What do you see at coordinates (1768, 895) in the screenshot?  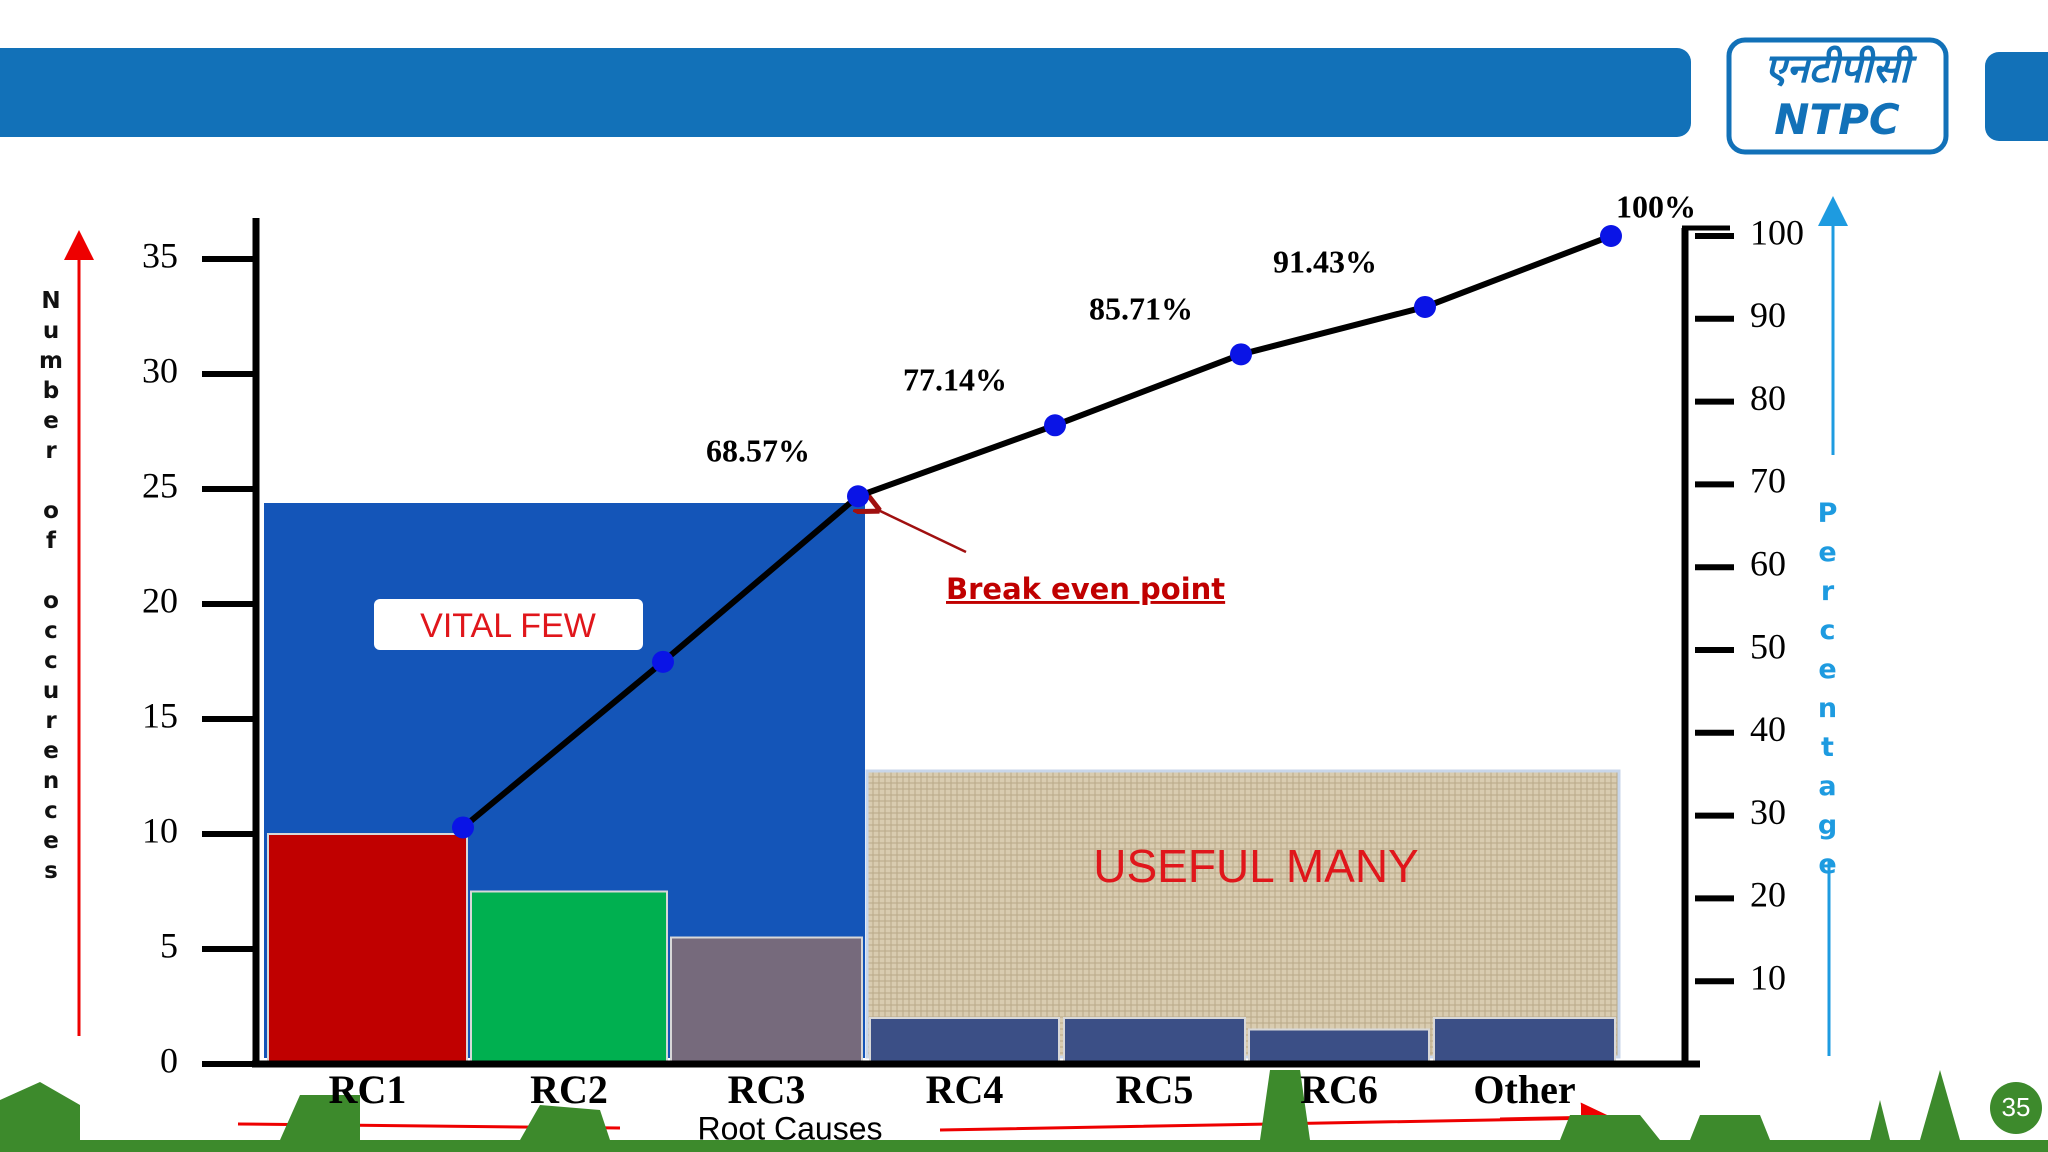 I see `y2-tick-label: 20` at bounding box center [1768, 895].